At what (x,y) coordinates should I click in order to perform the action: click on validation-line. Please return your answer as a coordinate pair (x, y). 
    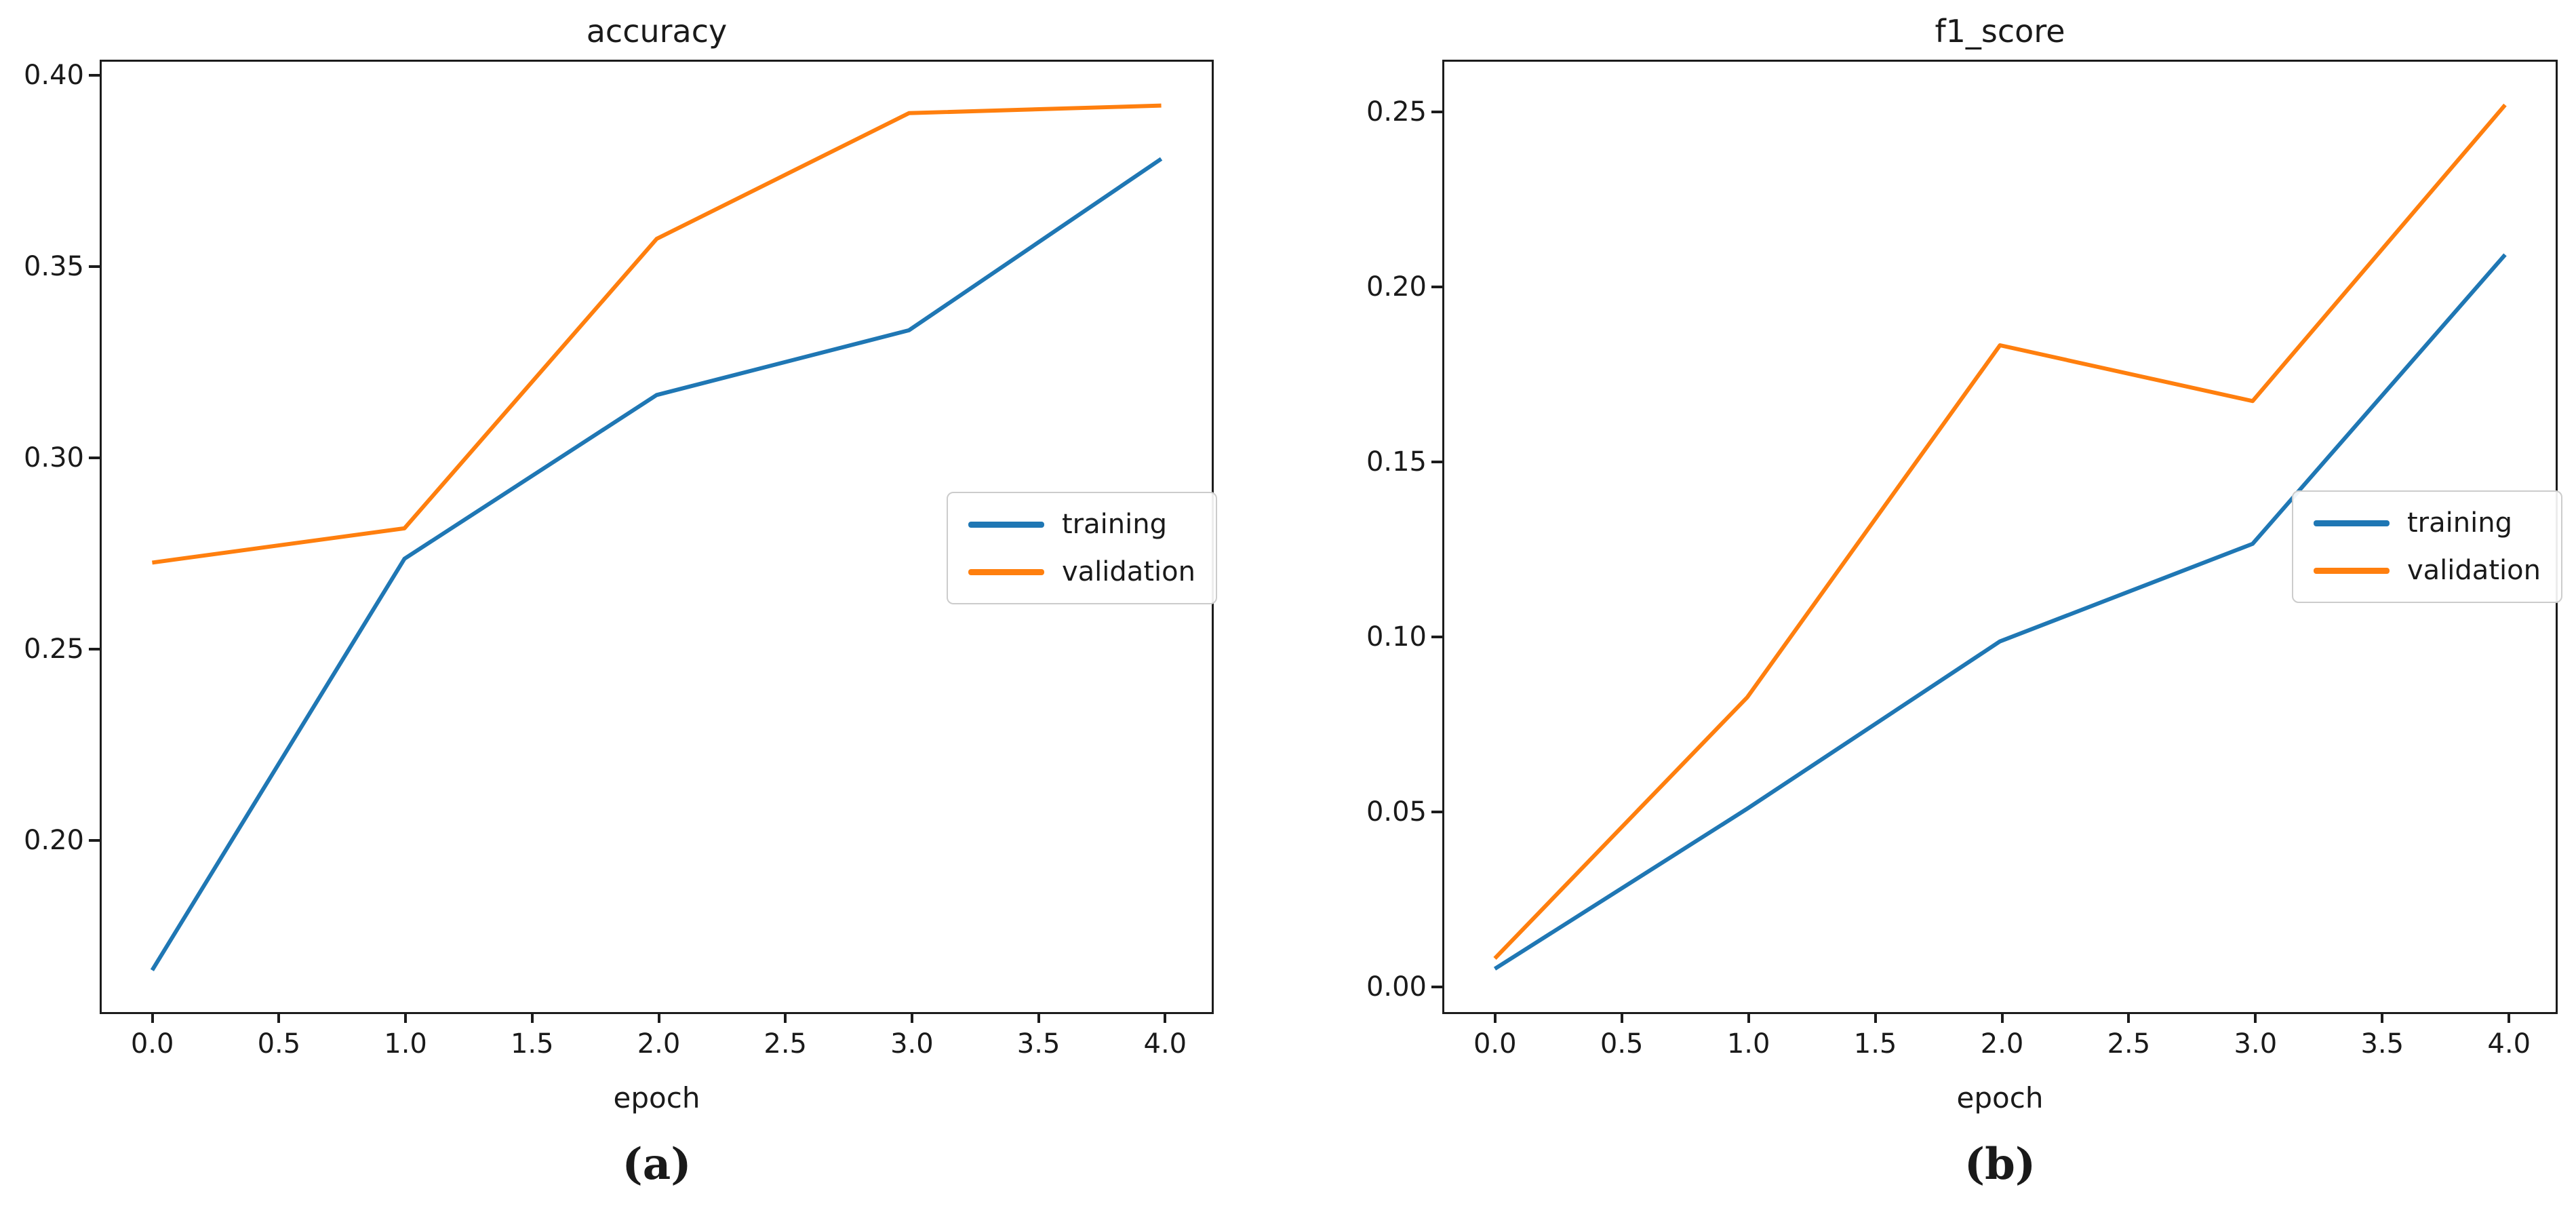
    Looking at the image, I should click on (657, 334).